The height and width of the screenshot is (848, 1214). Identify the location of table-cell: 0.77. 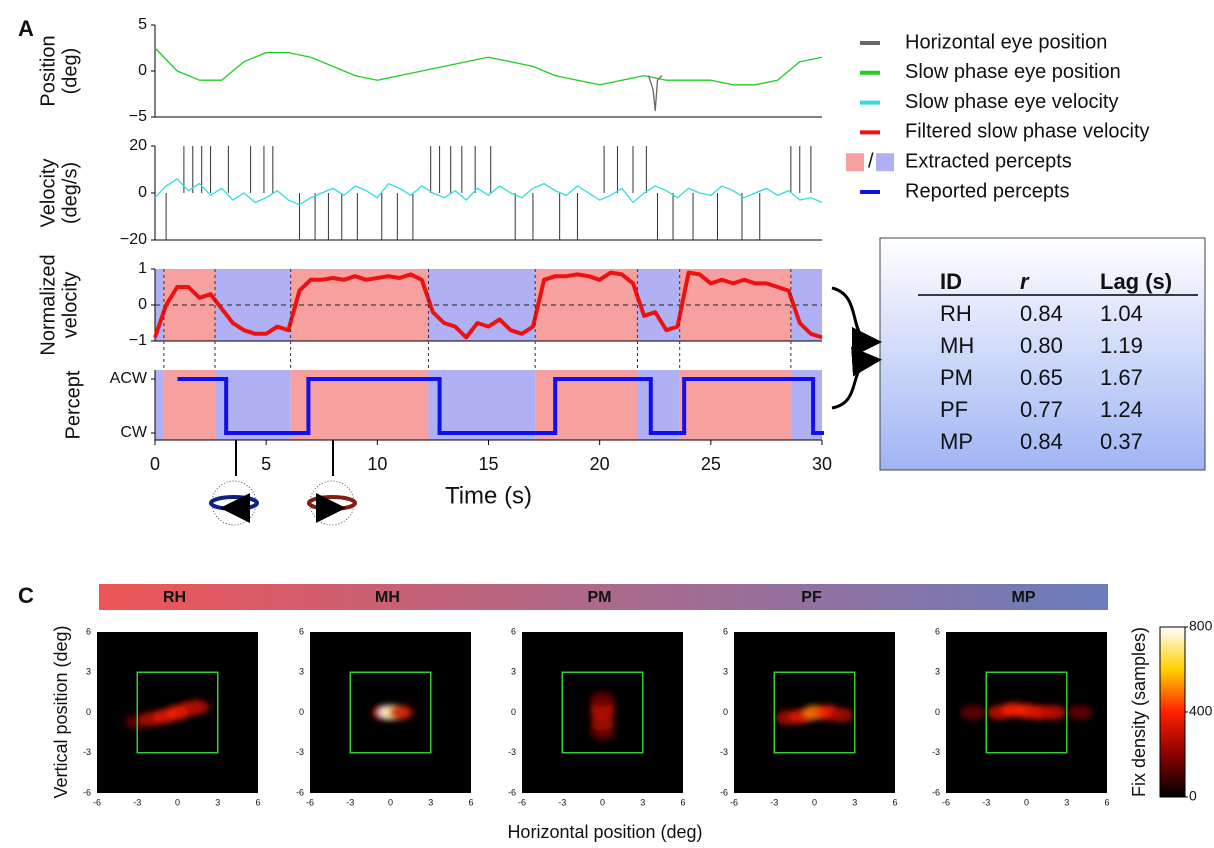
(1041, 409).